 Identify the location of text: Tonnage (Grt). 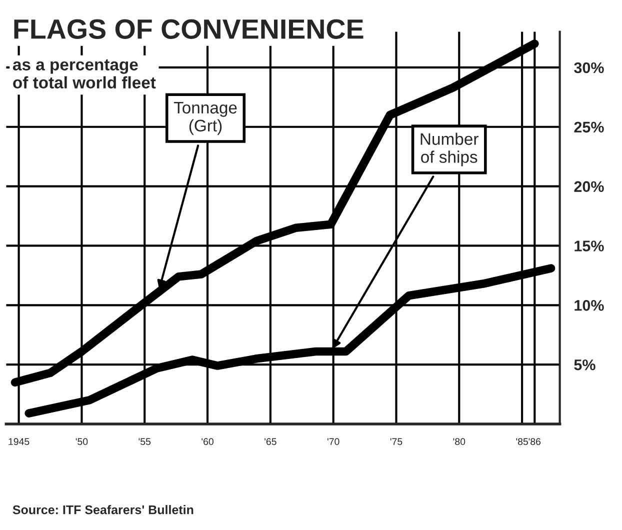
(205, 118).